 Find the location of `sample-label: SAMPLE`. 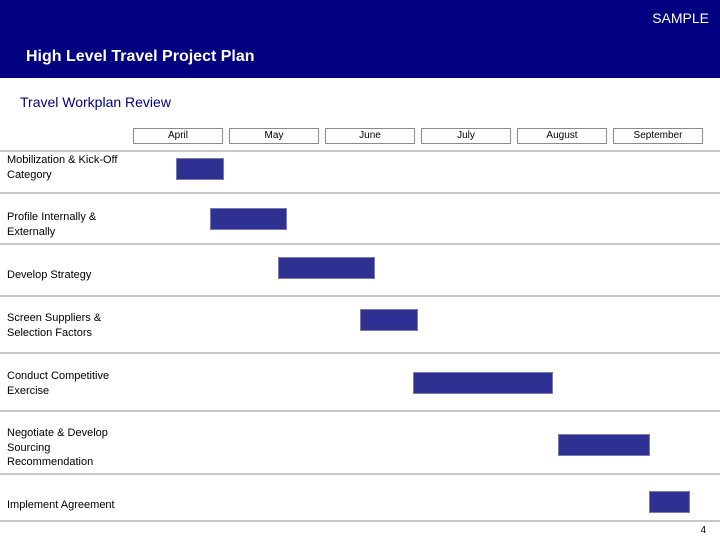

sample-label: SAMPLE is located at coordinates (680, 18).